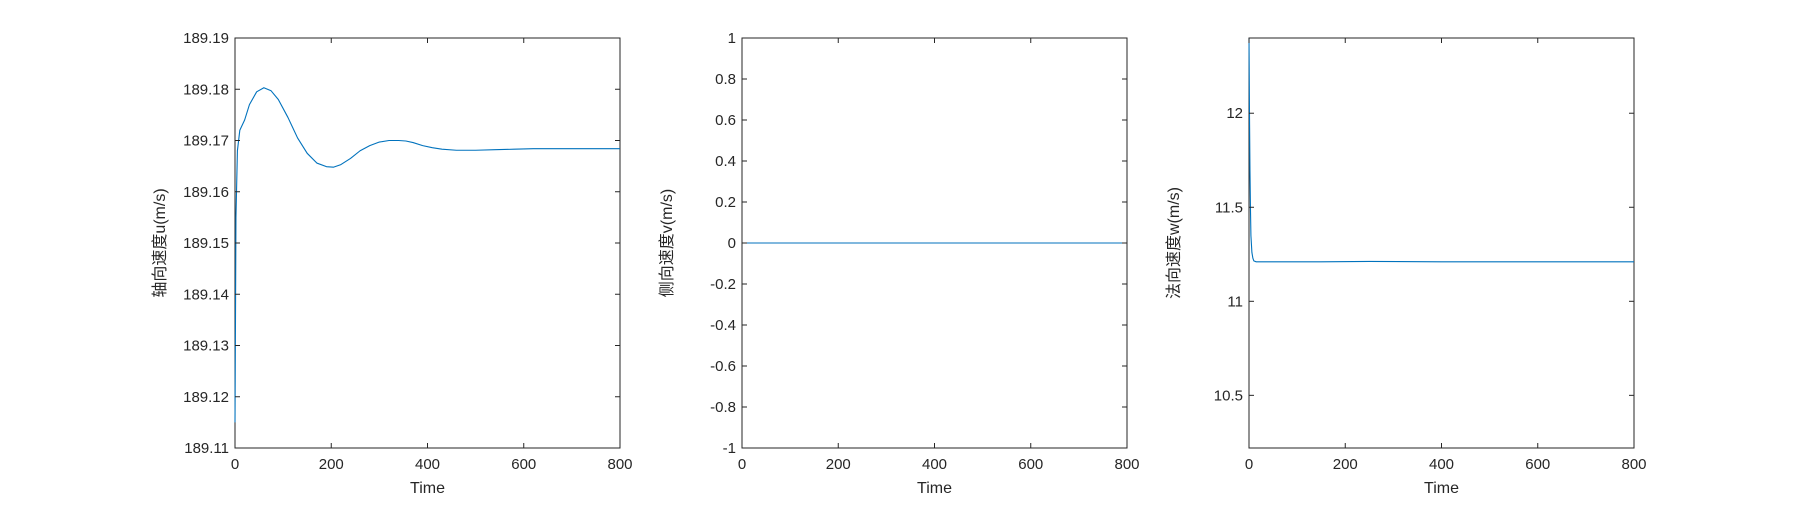  I want to click on y-axis-label: 轴向速度u(m/s), so click(160, 242).